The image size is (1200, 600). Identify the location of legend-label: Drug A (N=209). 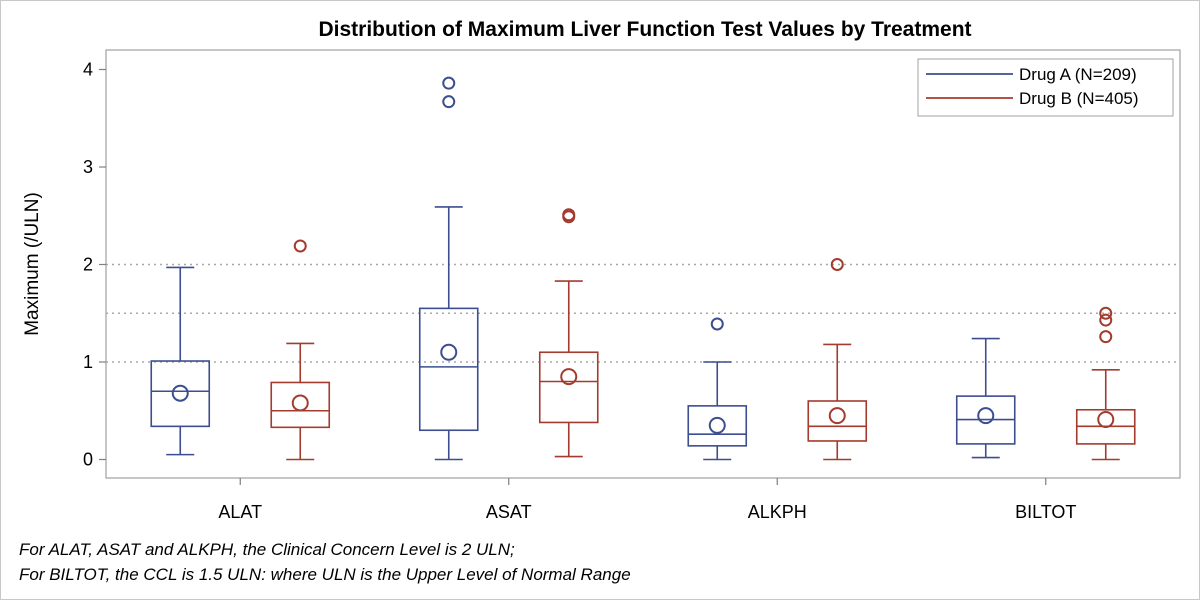
(1078, 74).